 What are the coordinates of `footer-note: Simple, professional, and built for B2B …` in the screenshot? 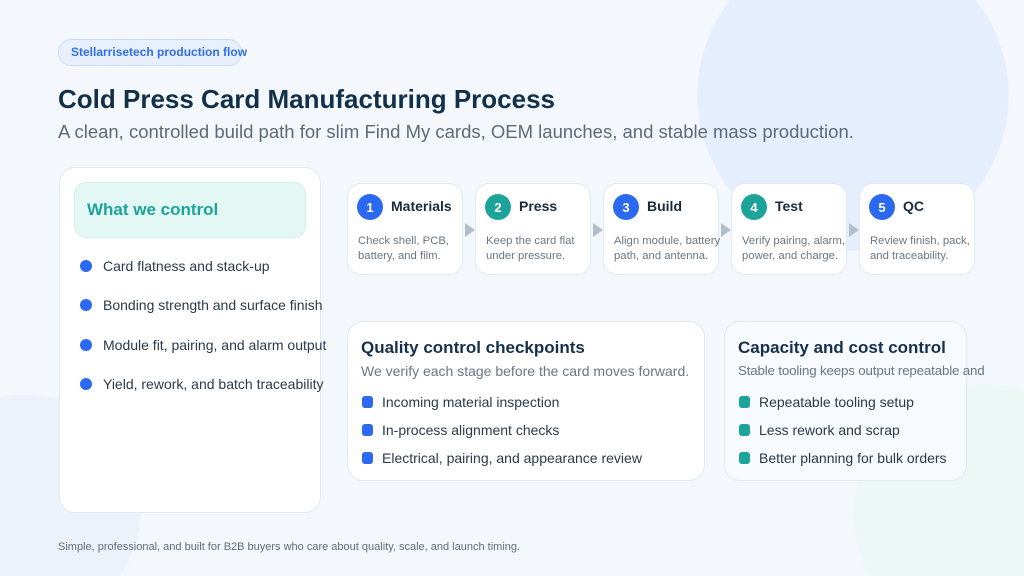 It's located at (289, 547).